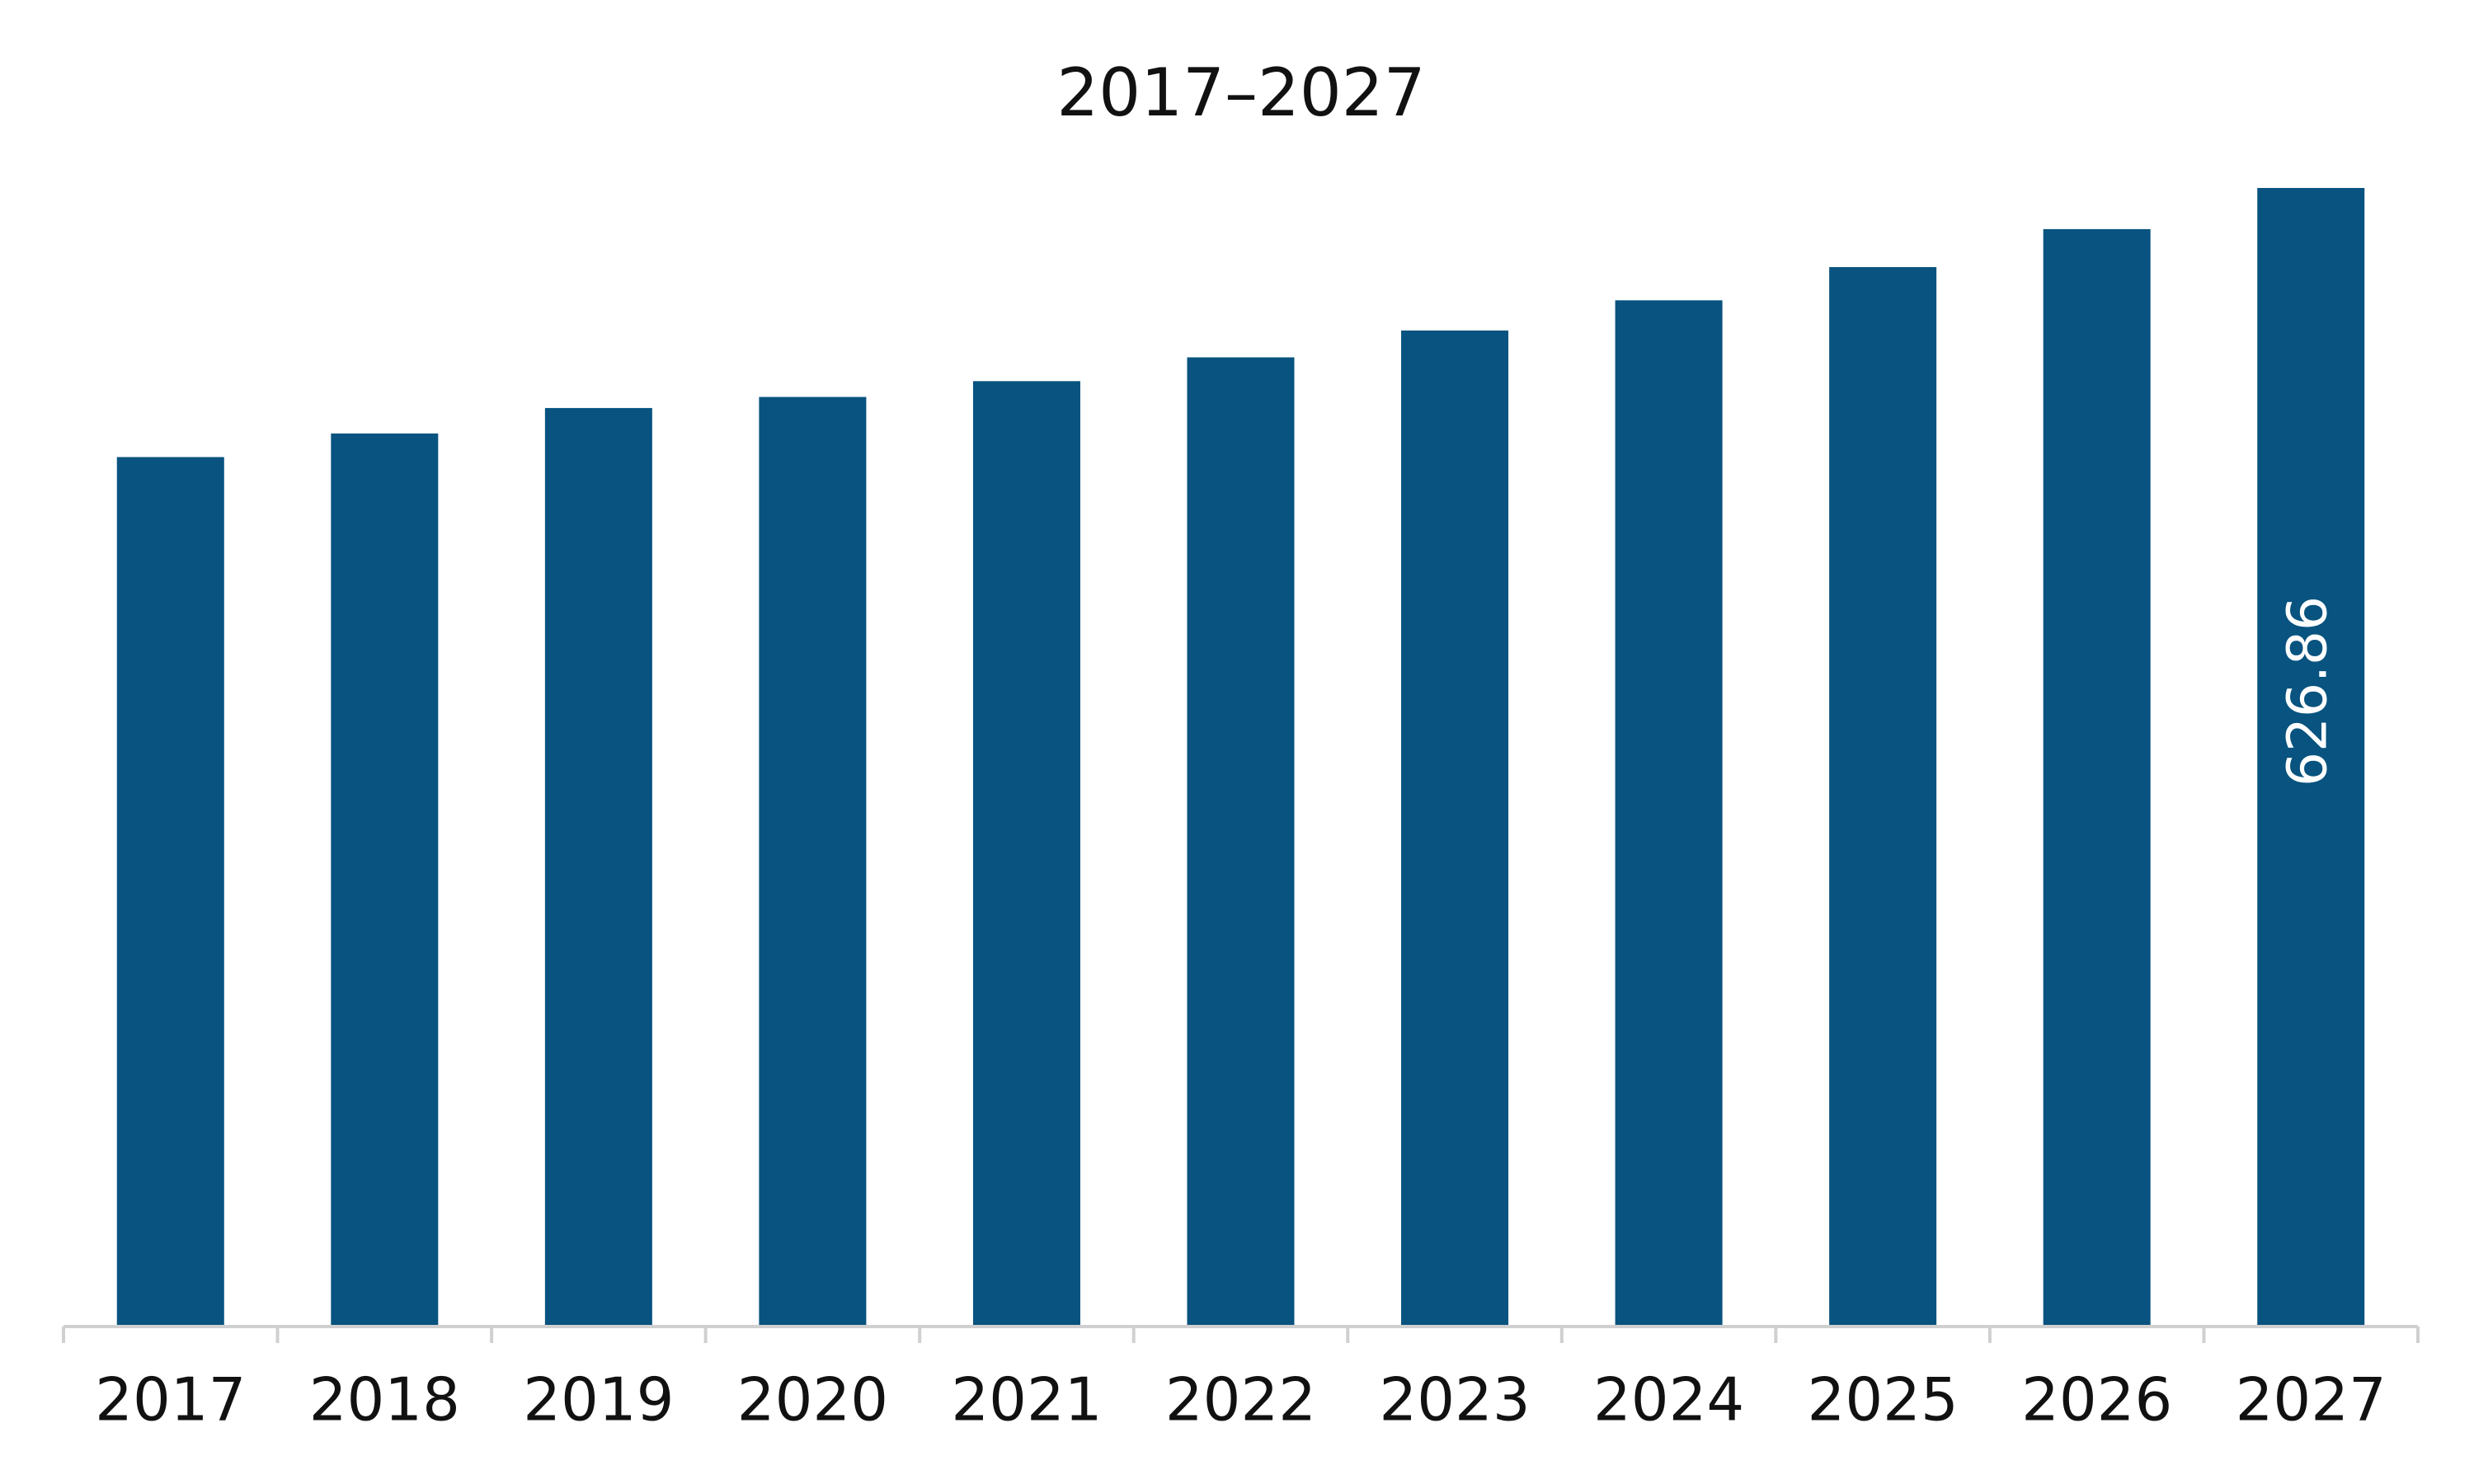 The image size is (2474, 1484). Describe the element at coordinates (1026, 1400) in the screenshot. I see `x-tick-label: 2021` at that location.